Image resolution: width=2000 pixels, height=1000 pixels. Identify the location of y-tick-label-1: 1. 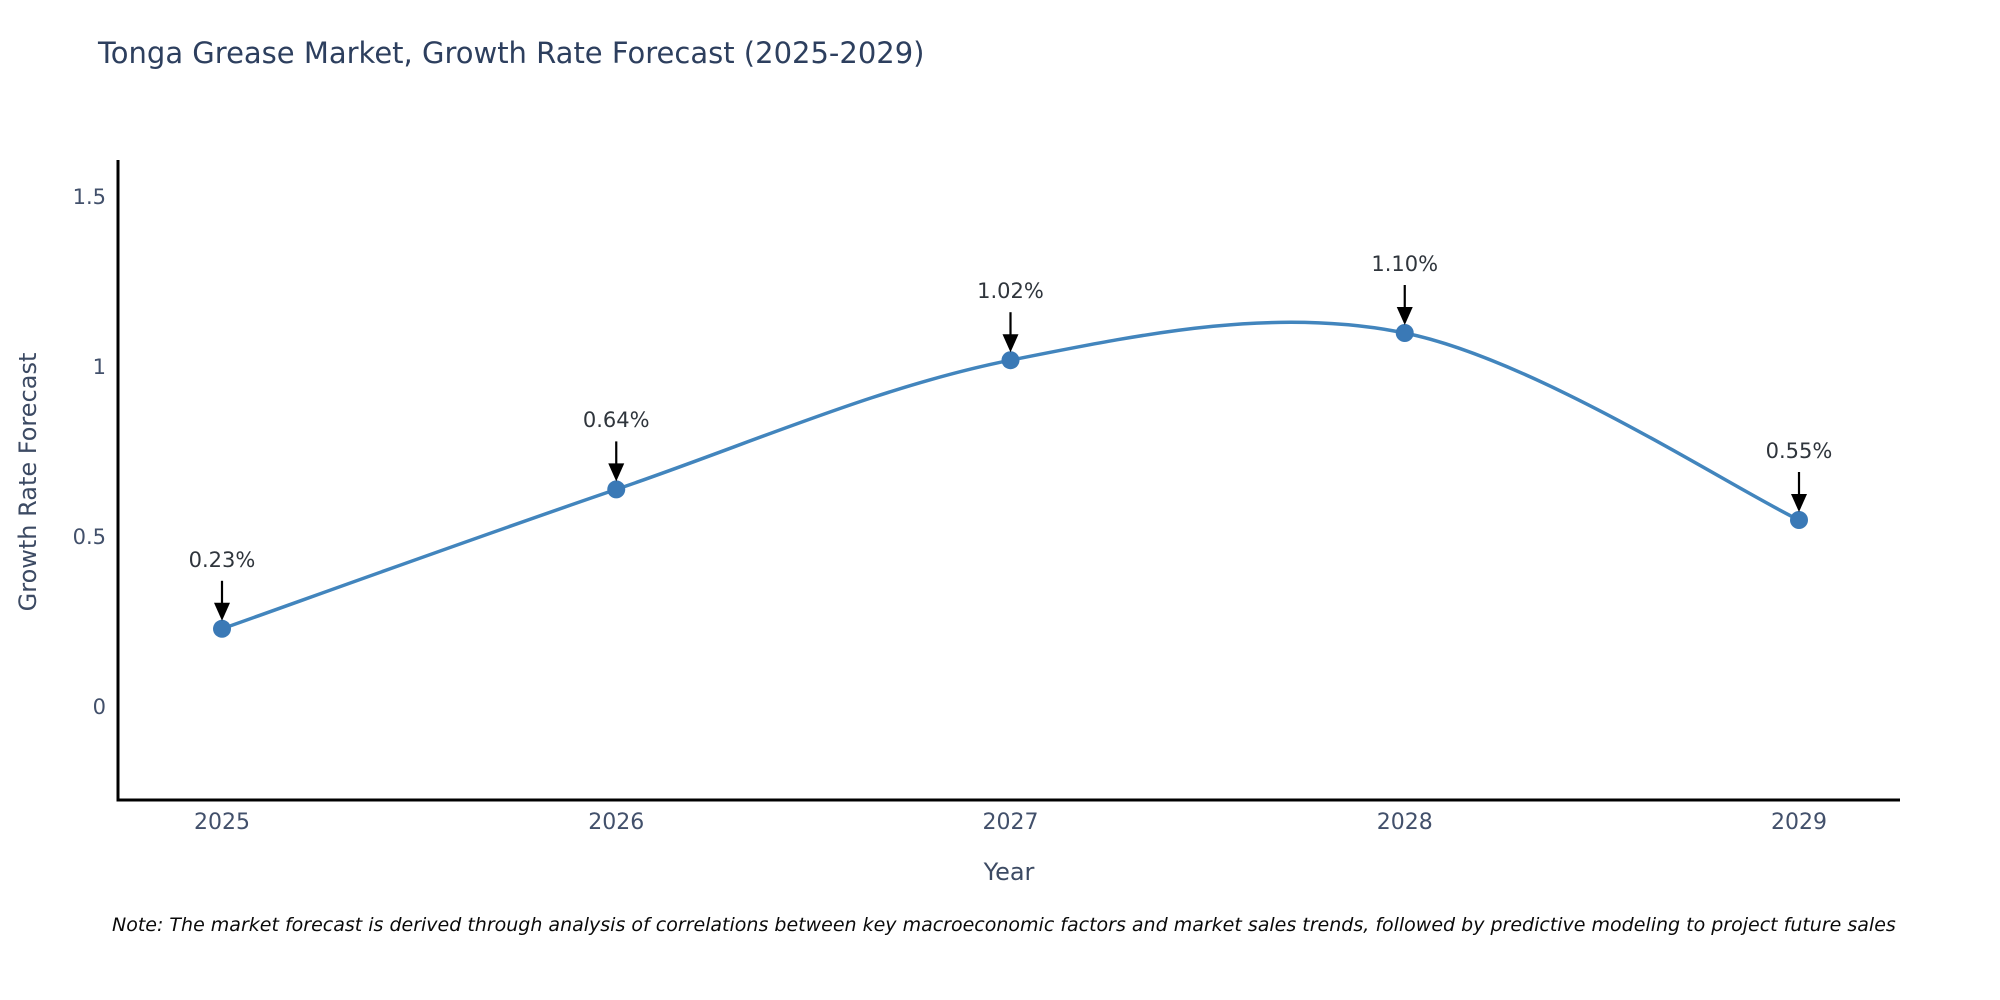
(99, 367).